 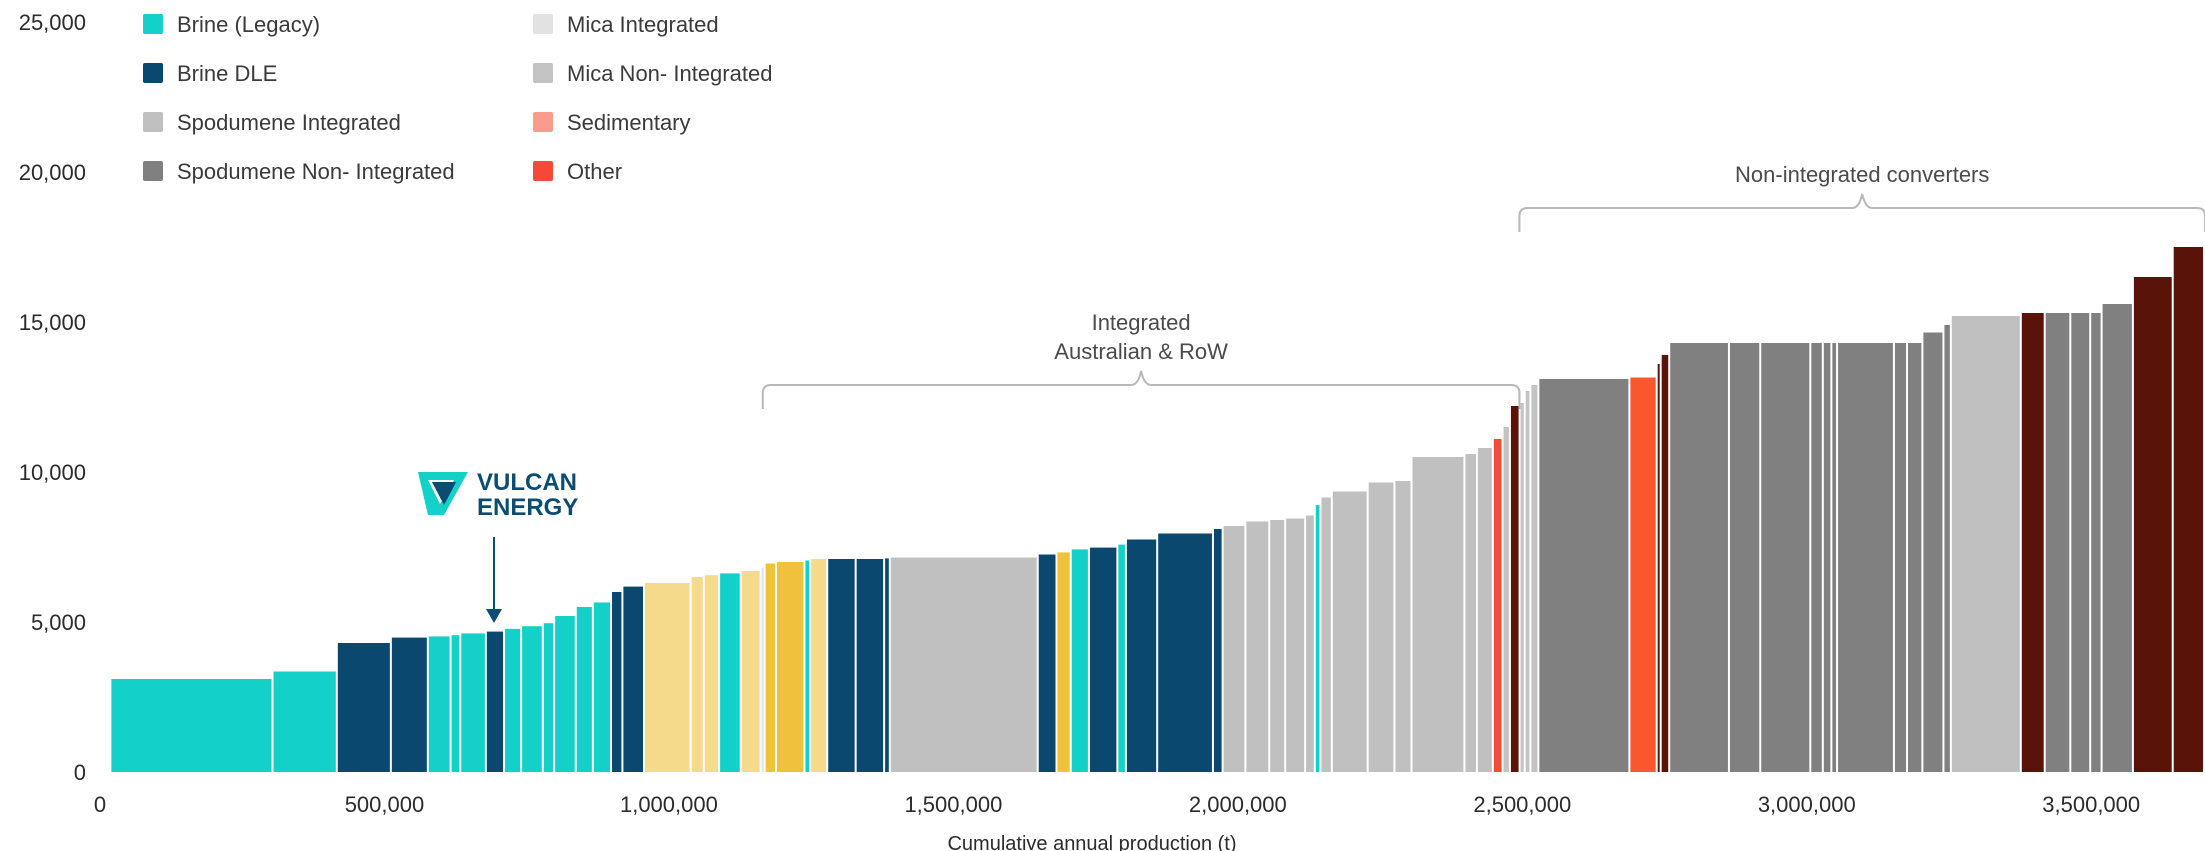 What do you see at coordinates (52, 397) in the screenshot?
I see `y-axis: 0 5,000 10,000 15,000 20,000 25,000` at bounding box center [52, 397].